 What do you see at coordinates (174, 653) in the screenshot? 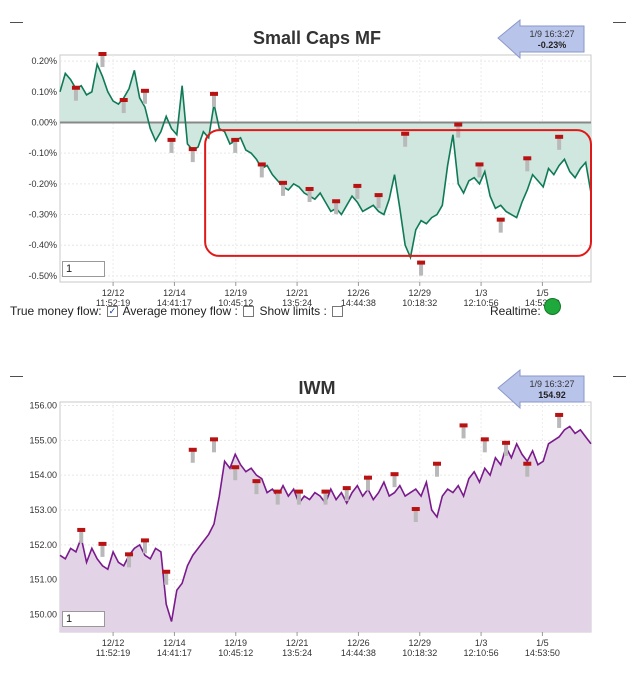
I see `x-tick-time: 14:41:17` at bounding box center [174, 653].